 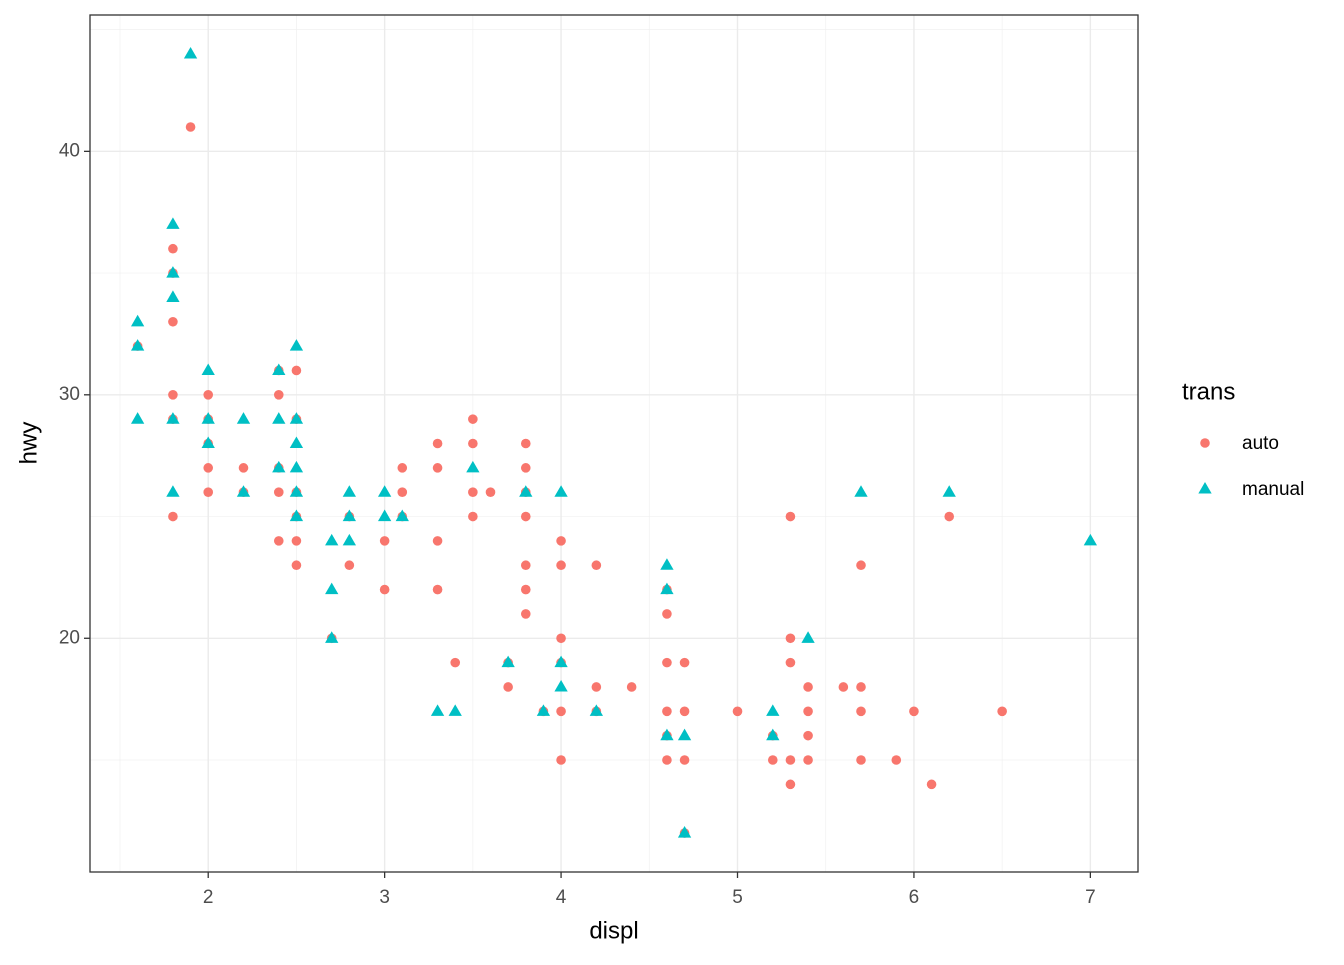 What do you see at coordinates (613, 930) in the screenshot?
I see `x-axis-title: displ` at bounding box center [613, 930].